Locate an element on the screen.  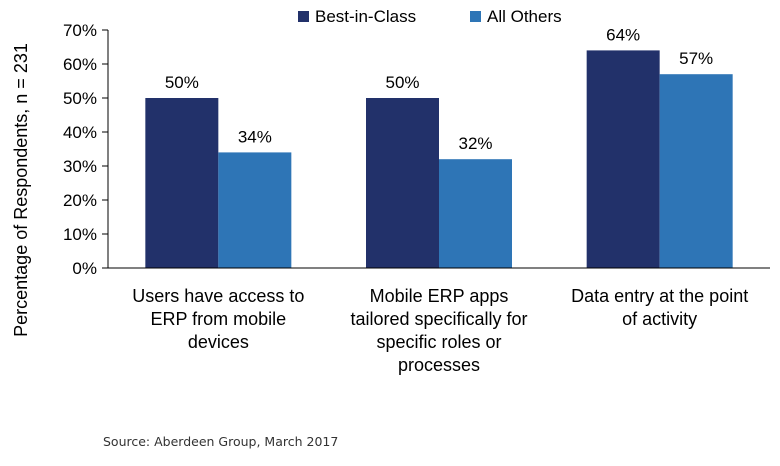
x-tick-label: Data entry at the point of activity is located at coordinates (659, 307).